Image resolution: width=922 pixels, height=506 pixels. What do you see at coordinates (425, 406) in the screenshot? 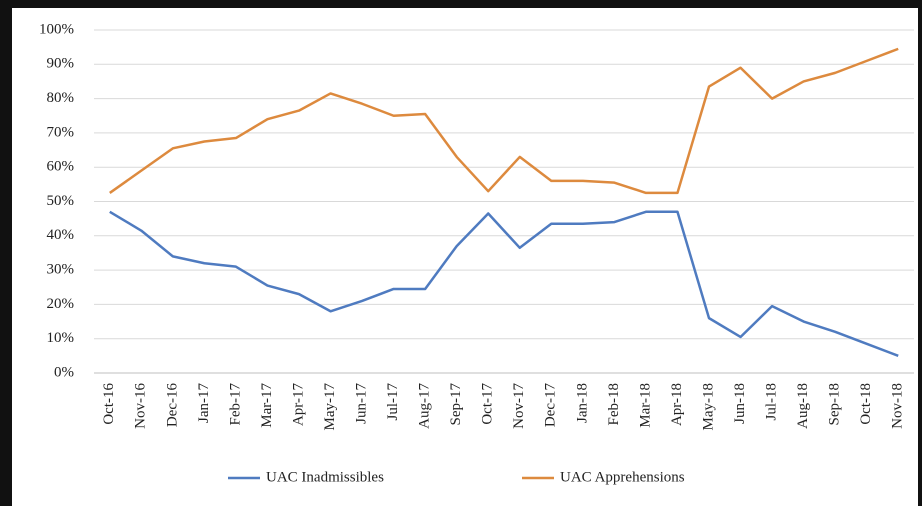
I see `x-tick-label: Aug-17` at bounding box center [425, 406].